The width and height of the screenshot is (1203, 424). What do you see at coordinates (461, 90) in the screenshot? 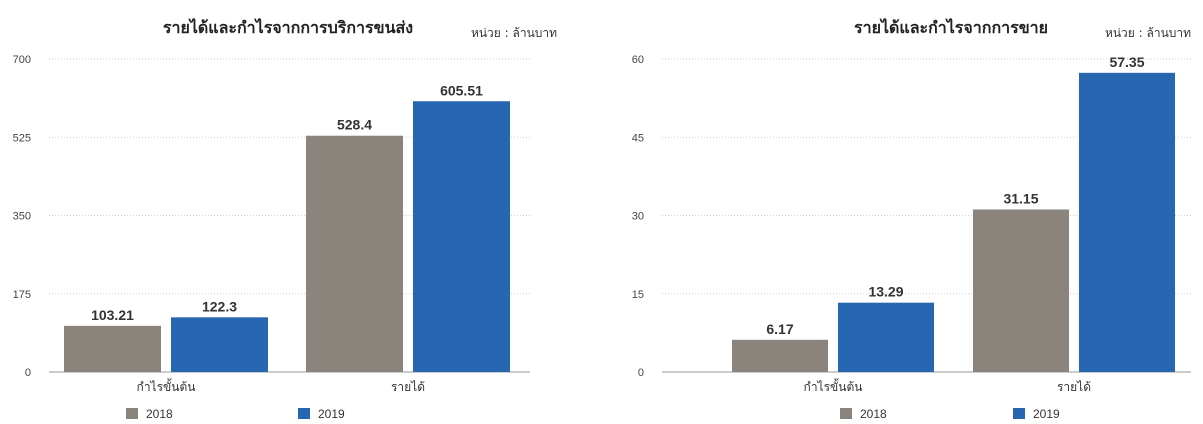
I see `data-label: 605.51` at bounding box center [461, 90].